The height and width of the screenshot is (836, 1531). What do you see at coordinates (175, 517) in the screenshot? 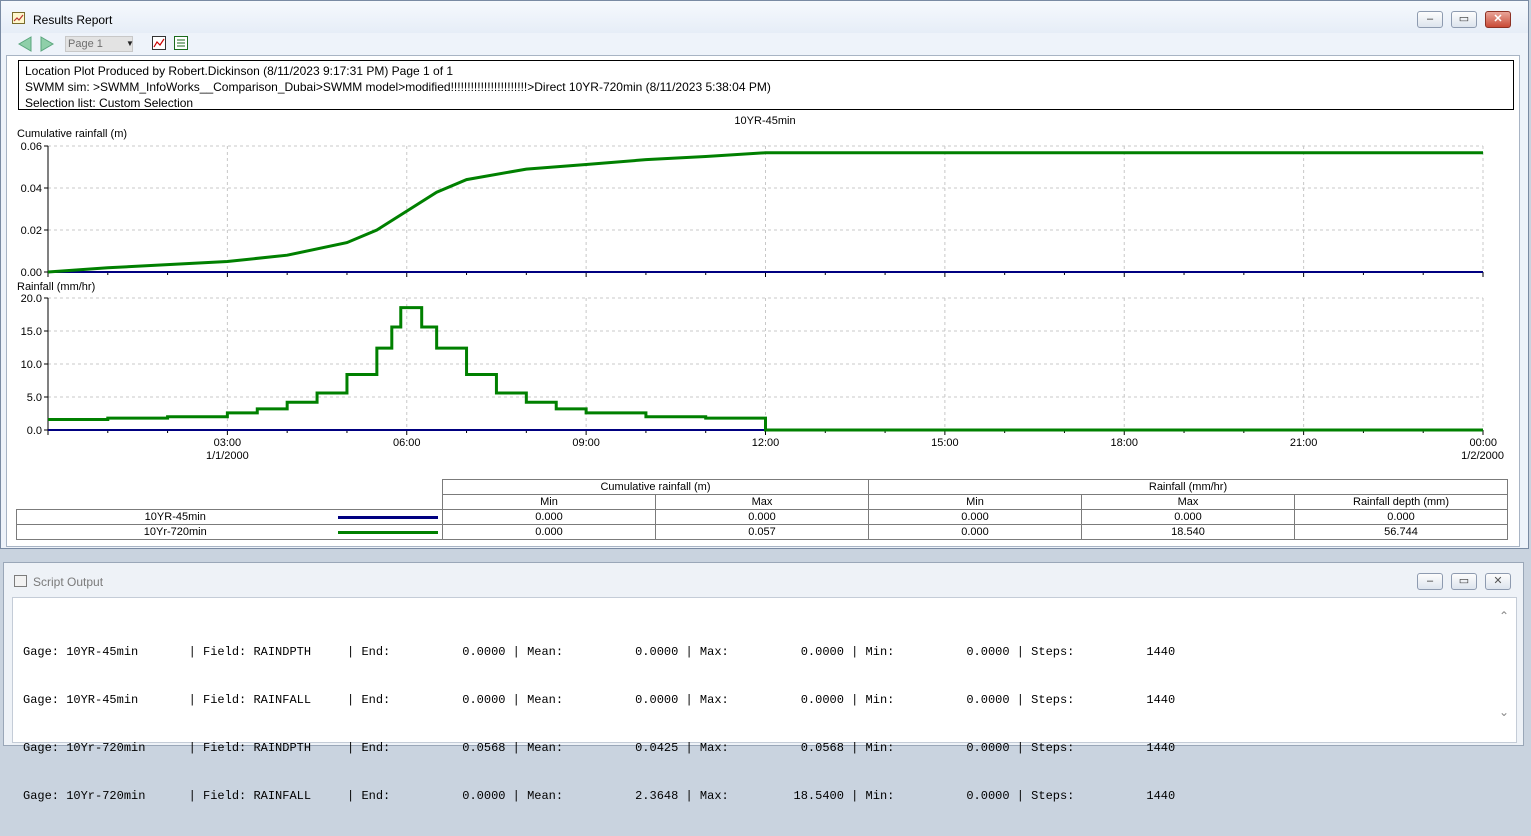
I see `series-name: 10YR-45min` at bounding box center [175, 517].